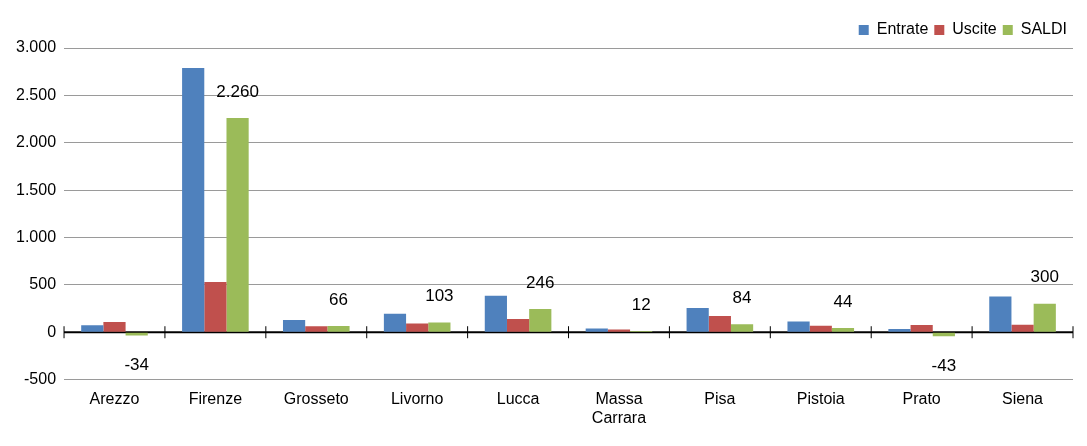 The image size is (1087, 446). Describe the element at coordinates (114, 398) in the screenshot. I see `x-tick-label: Arezzo` at that location.